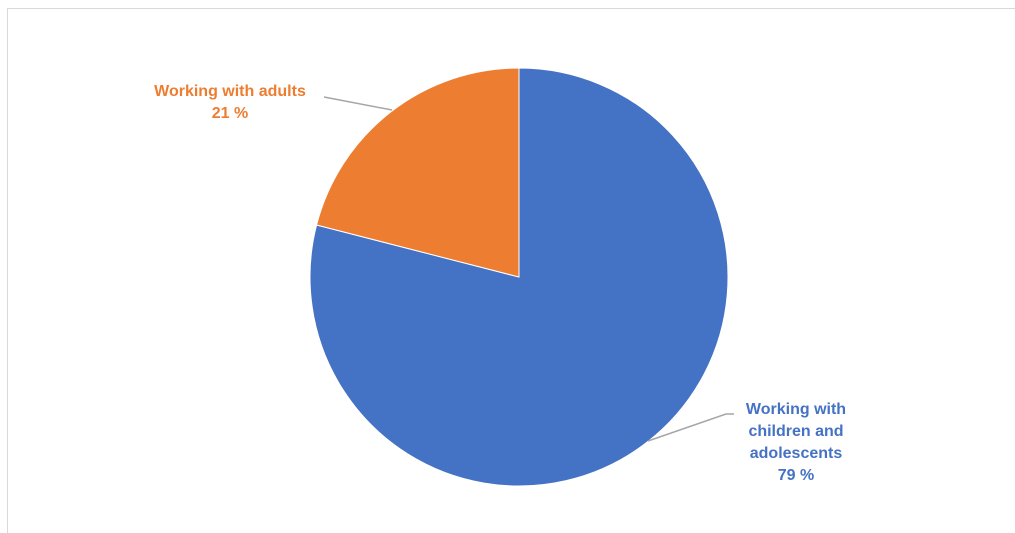 This screenshot has width=1015, height=533. I want to click on pie-slice-adults, so click(417, 172).